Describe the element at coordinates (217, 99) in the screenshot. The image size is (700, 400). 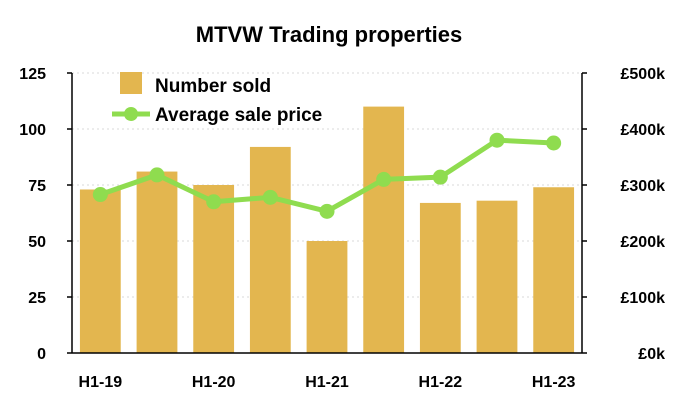
I see `legend: Number sold Average sale price` at that location.